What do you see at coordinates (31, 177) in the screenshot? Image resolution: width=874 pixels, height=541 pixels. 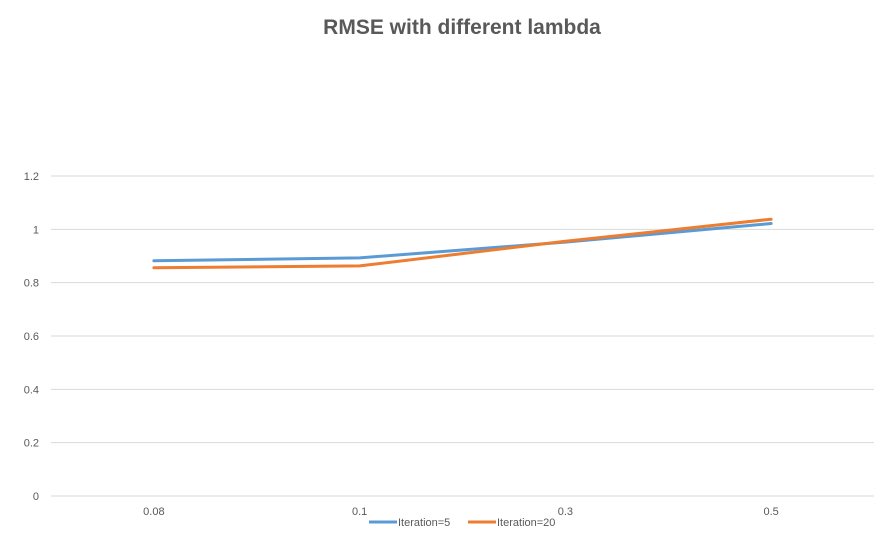 I see `y-tick-label: 1.2` at bounding box center [31, 177].